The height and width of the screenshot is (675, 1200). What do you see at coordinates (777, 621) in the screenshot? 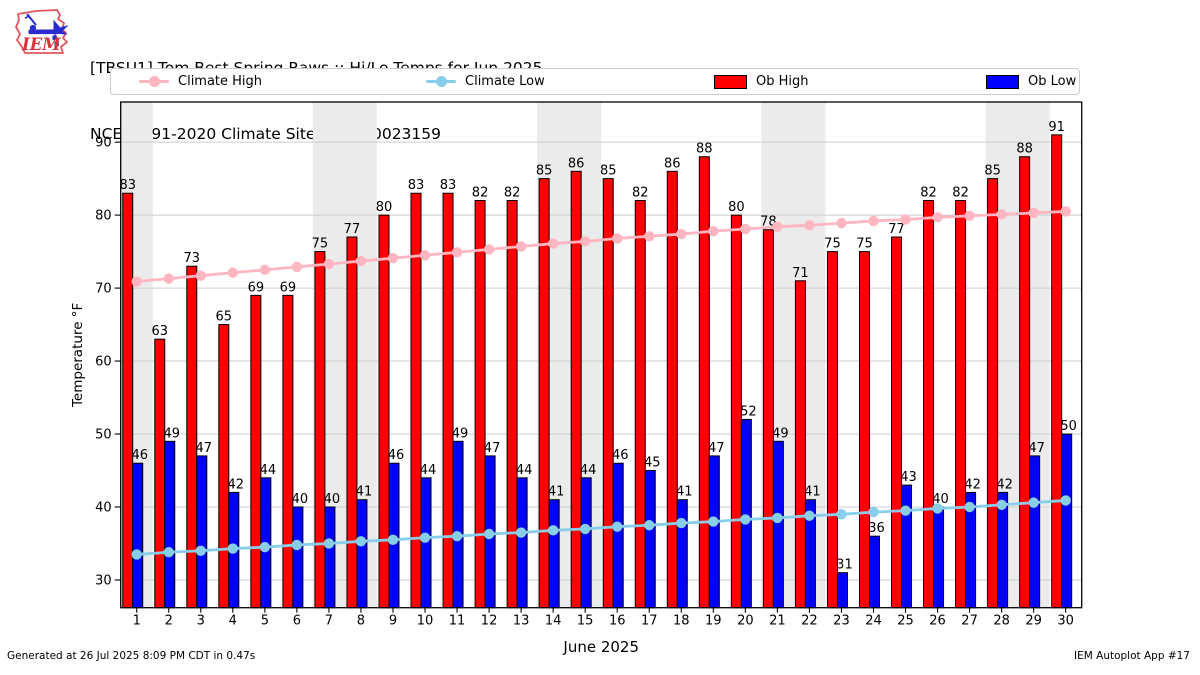
I see `x-tick-label: 21` at bounding box center [777, 621].